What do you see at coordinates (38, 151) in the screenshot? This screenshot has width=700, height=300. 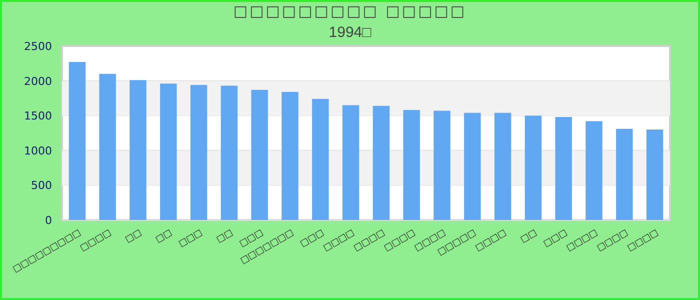 I see `y-tick-label: 1000` at bounding box center [38, 151].